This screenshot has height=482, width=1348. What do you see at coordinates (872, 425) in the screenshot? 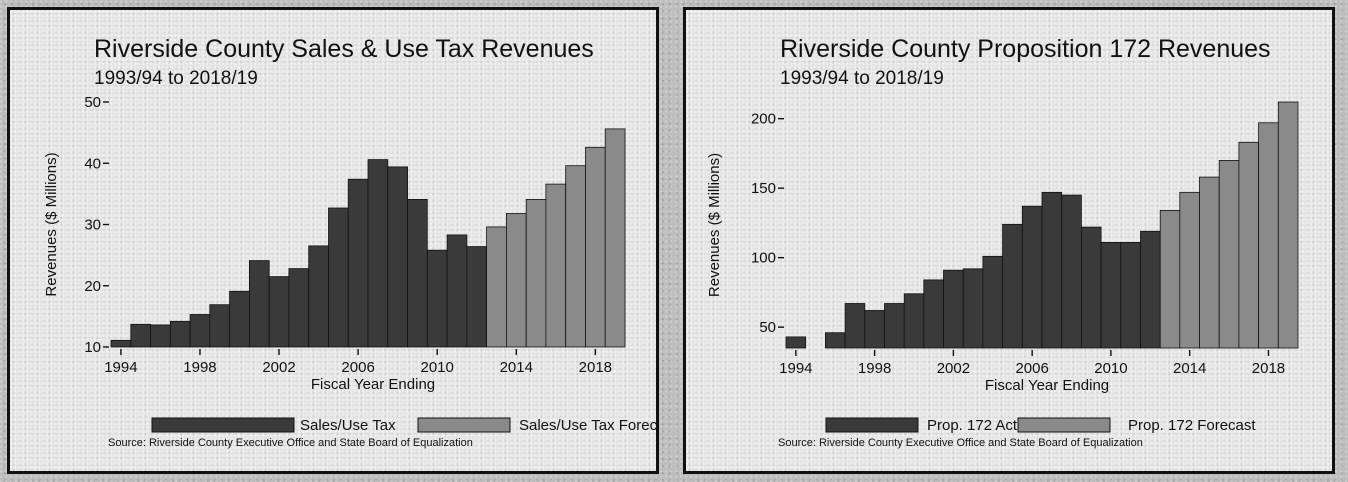
I see `legend-swatch-prop-172-actual` at bounding box center [872, 425].